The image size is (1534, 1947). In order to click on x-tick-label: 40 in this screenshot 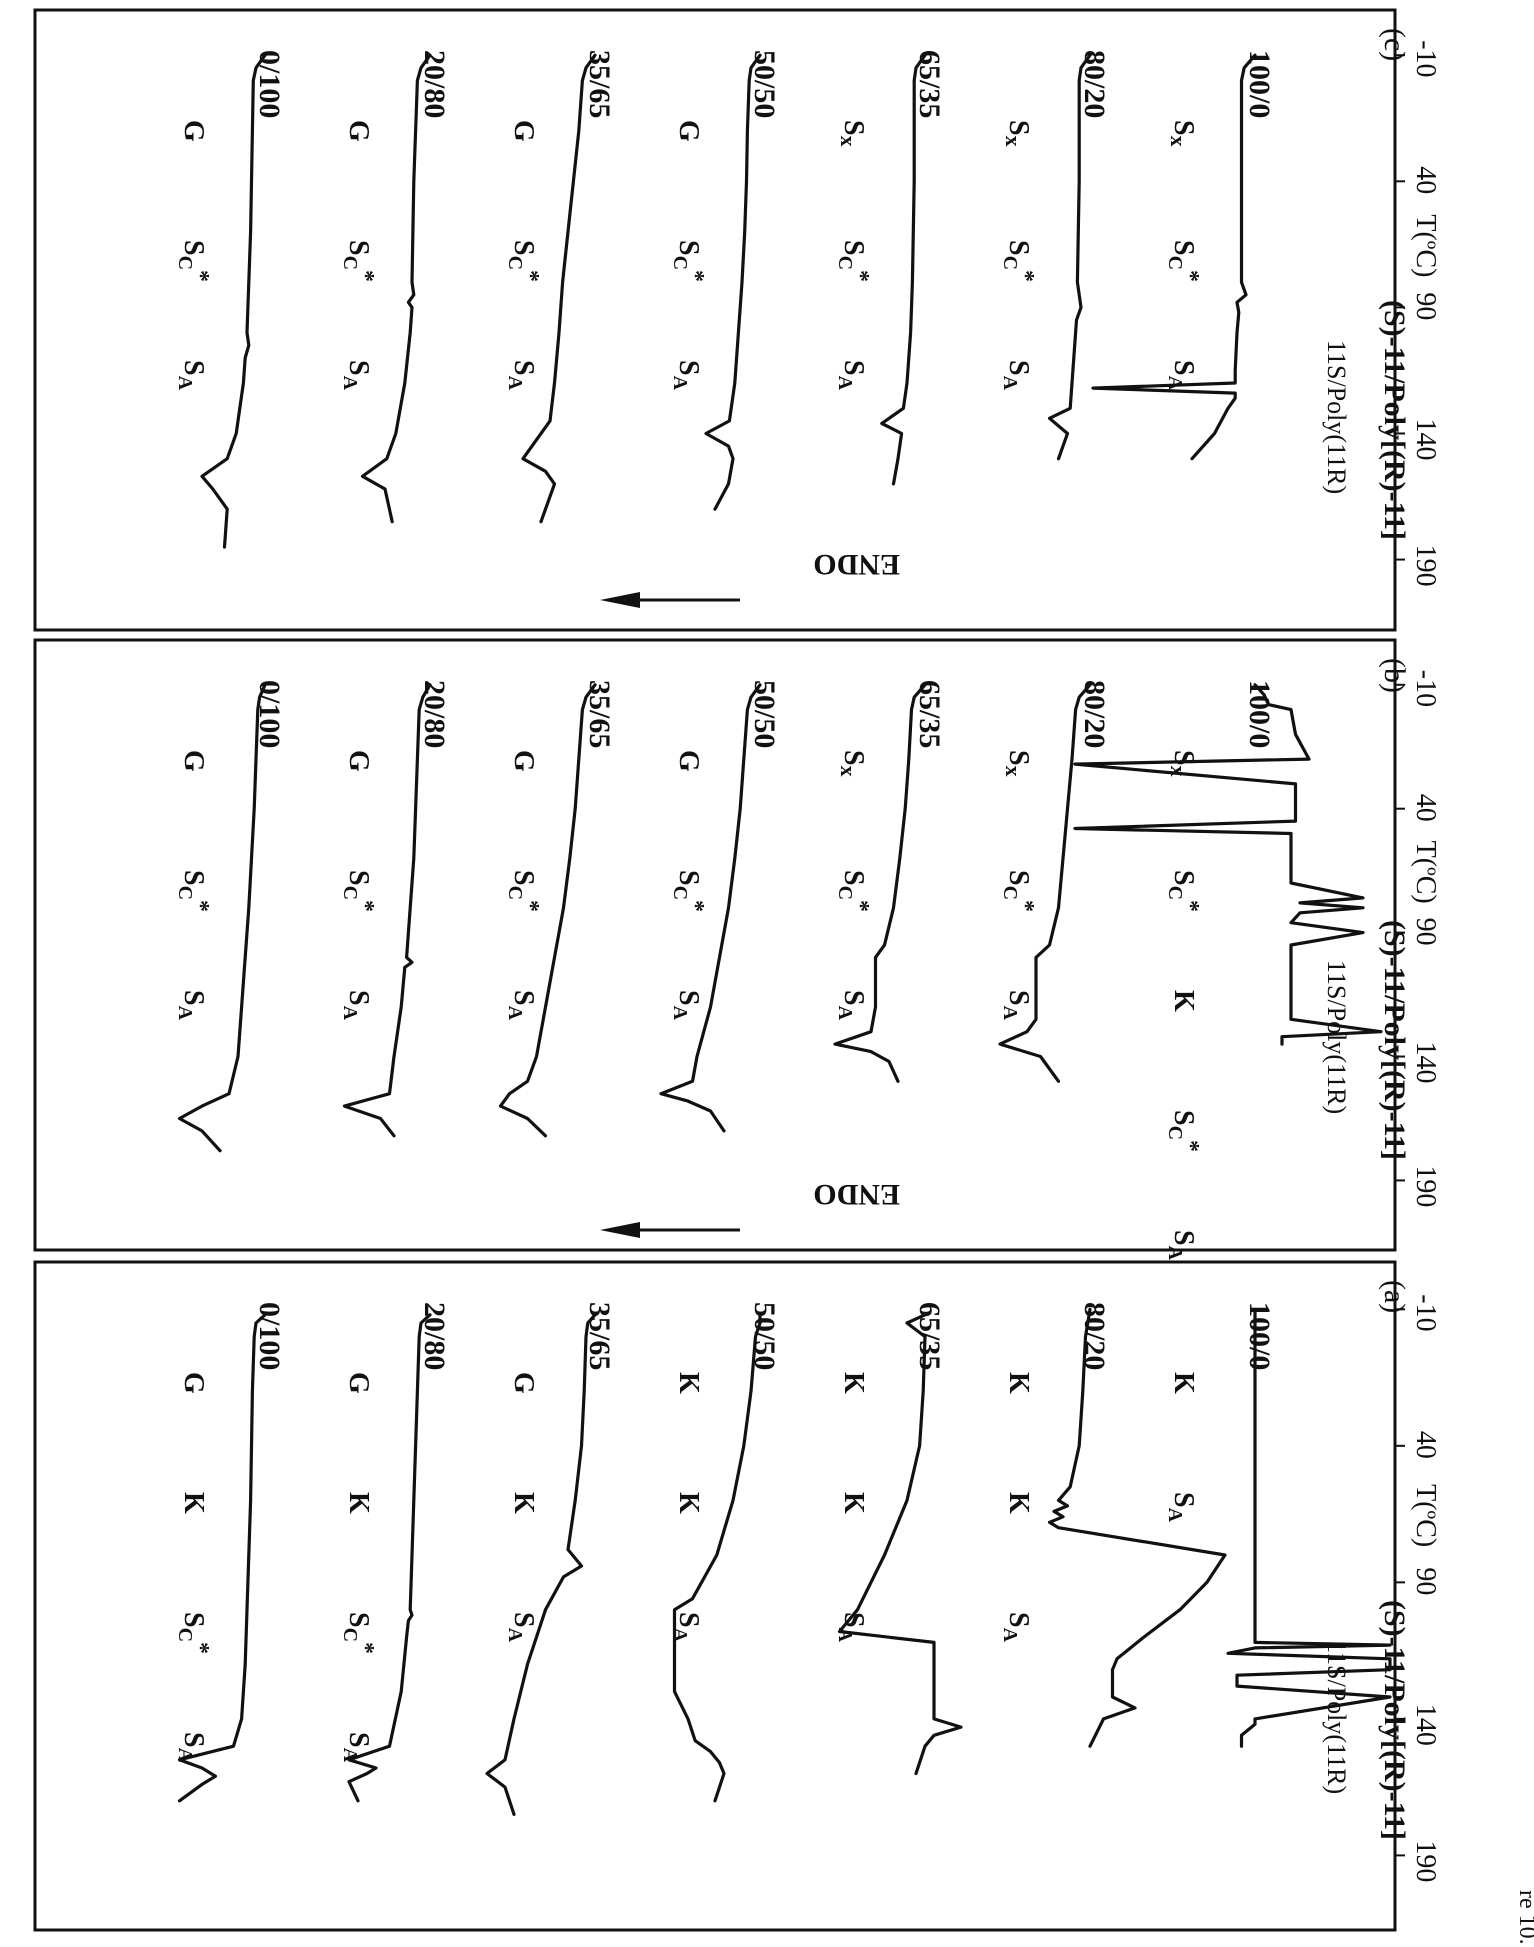, I will do `click(1425, 1445)`.